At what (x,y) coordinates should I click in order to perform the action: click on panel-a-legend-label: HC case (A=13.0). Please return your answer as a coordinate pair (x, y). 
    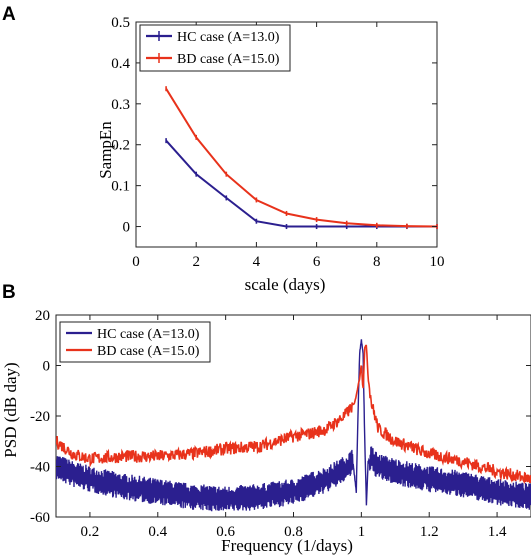
    Looking at the image, I should click on (228, 37).